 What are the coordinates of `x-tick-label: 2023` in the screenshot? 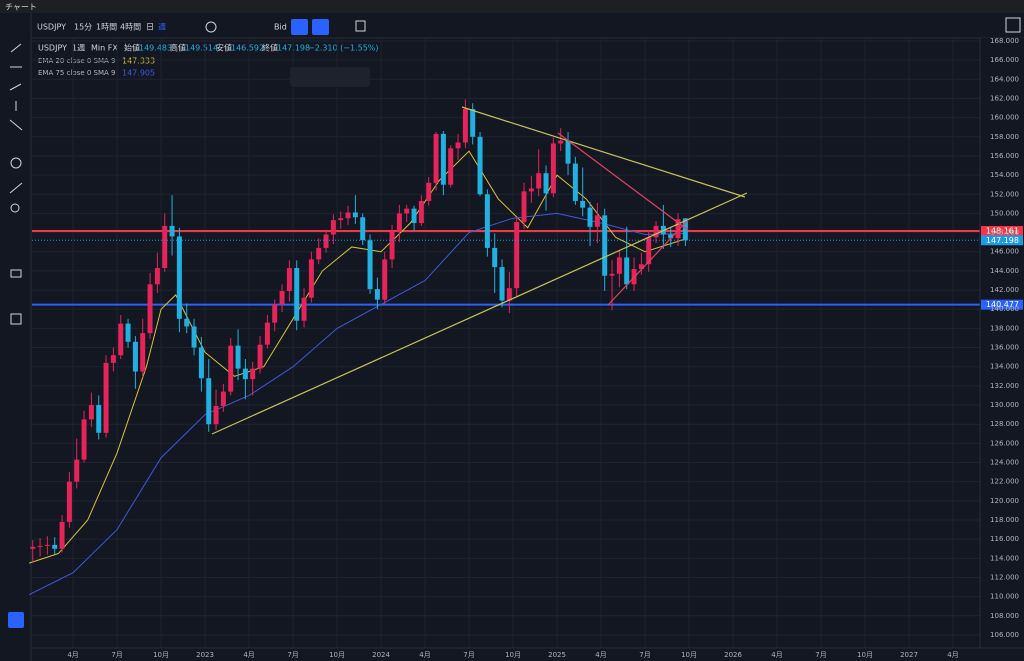 It's located at (205, 655).